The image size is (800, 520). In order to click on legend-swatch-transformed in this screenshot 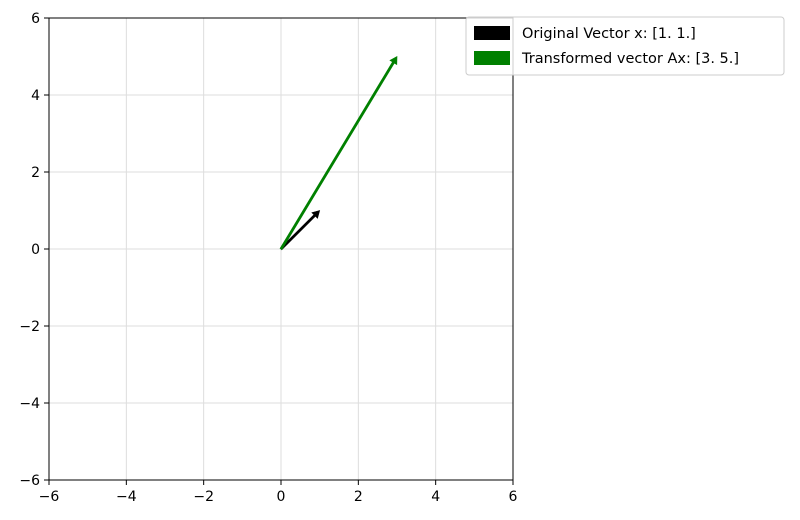, I will do `click(492, 58)`.